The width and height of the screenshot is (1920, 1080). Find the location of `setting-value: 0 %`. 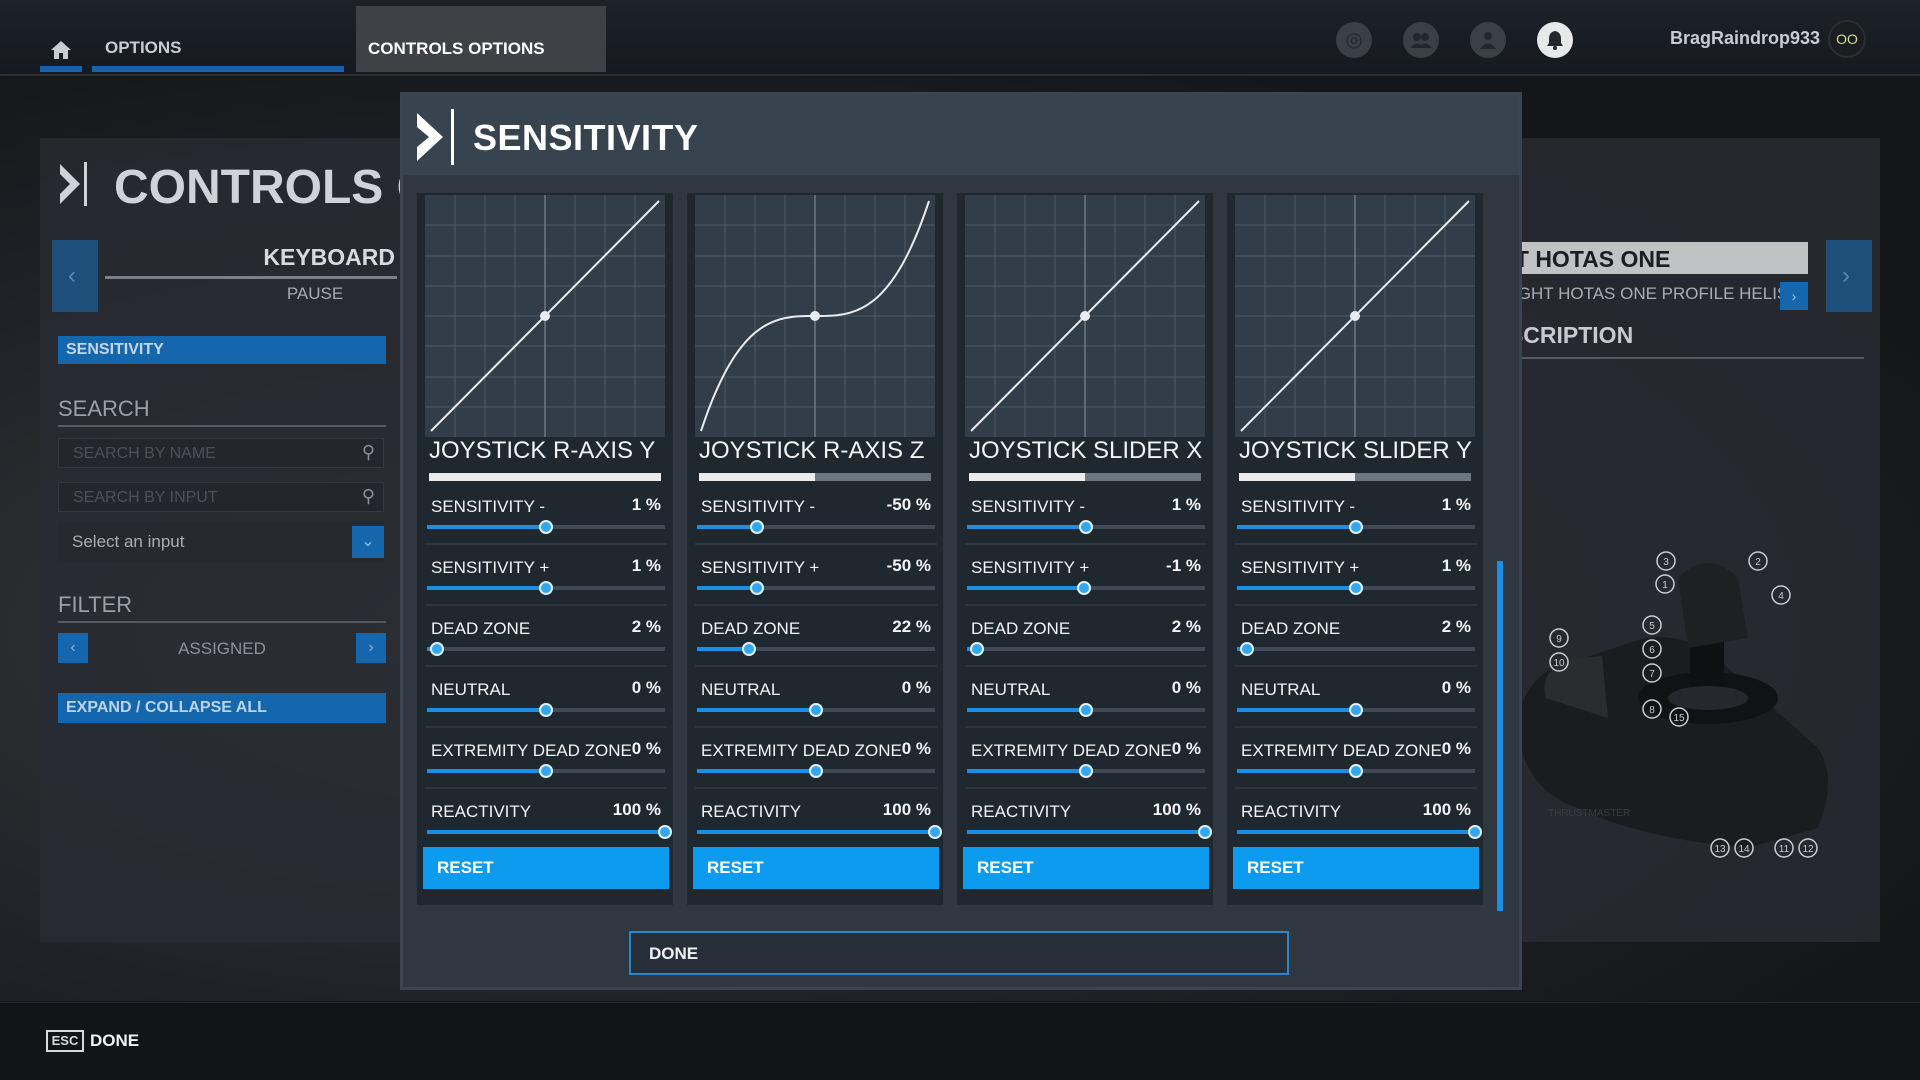

setting-value: 0 % is located at coordinates (1186, 748).